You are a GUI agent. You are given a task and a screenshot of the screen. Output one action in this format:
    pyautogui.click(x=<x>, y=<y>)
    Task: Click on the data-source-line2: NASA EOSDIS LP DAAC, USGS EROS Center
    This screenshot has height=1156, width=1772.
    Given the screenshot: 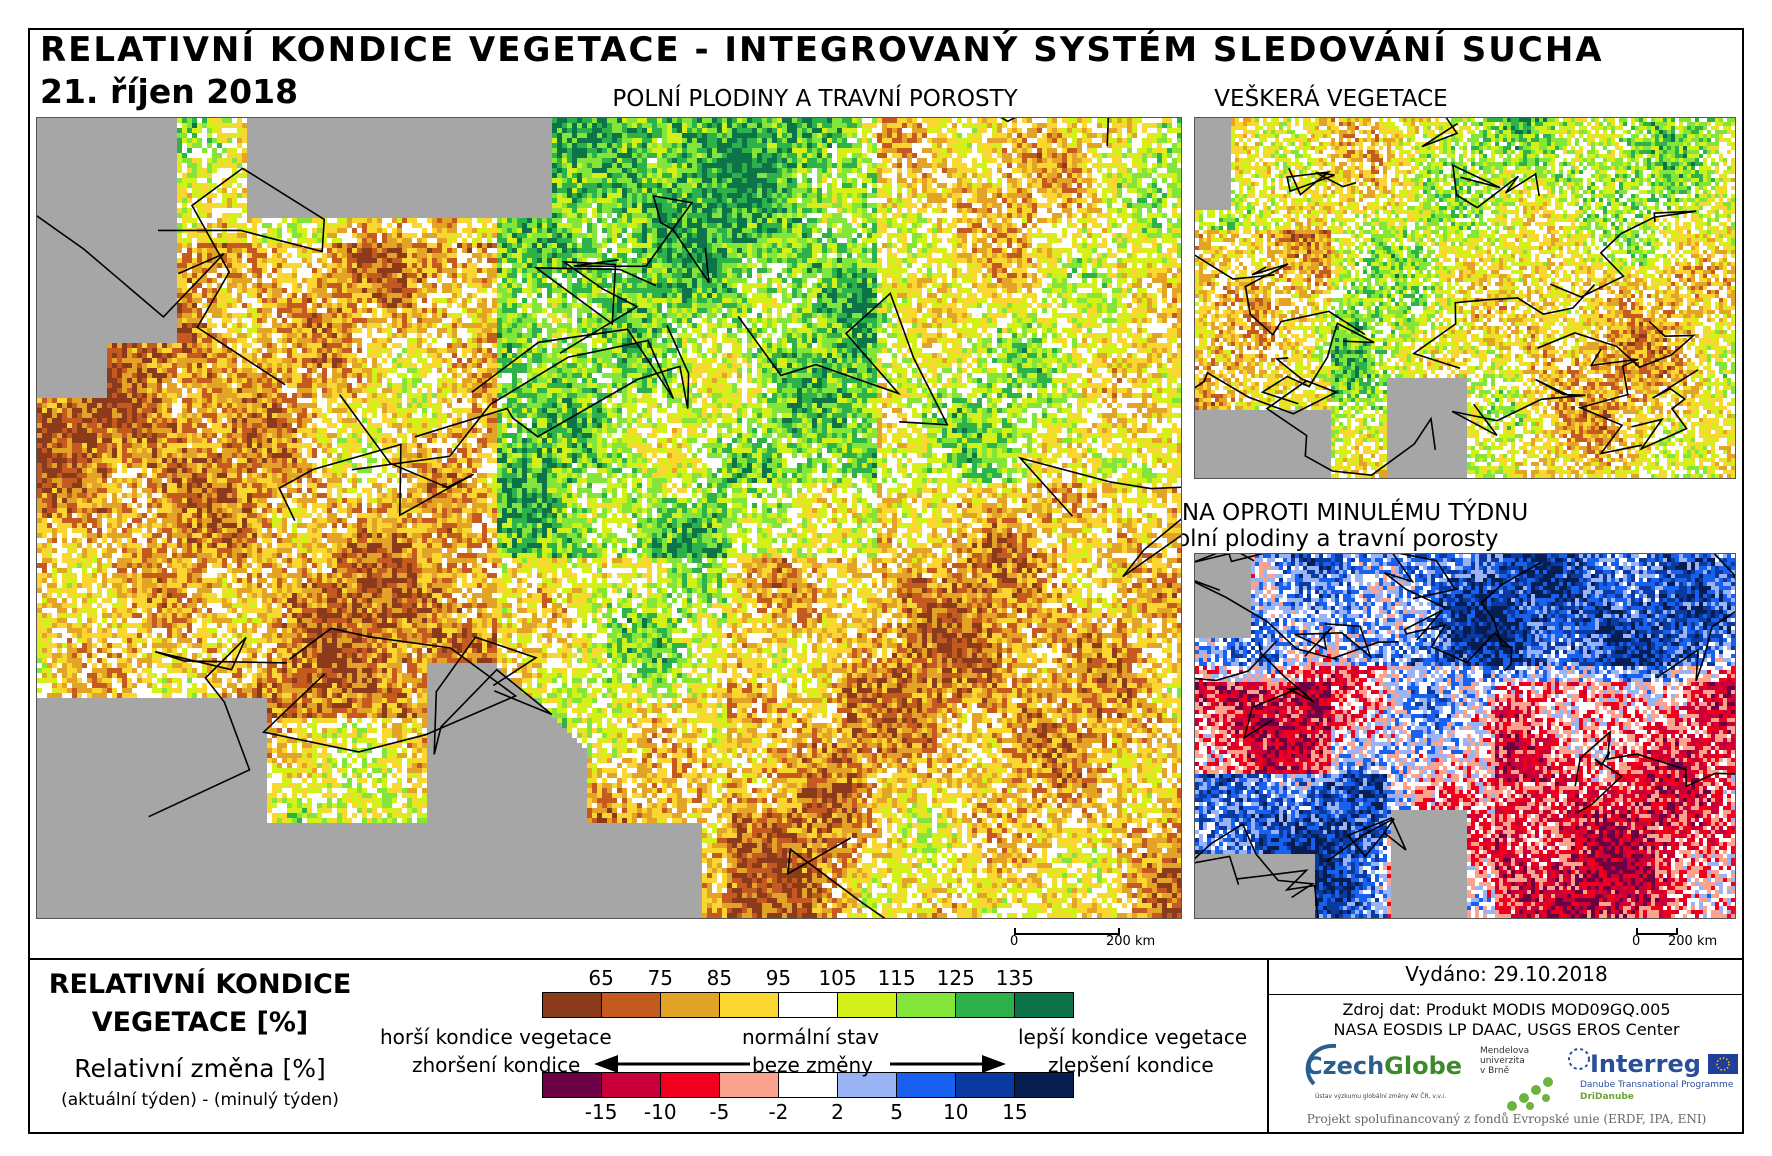 What is the action you would take?
    pyautogui.click(x=1506, y=1030)
    